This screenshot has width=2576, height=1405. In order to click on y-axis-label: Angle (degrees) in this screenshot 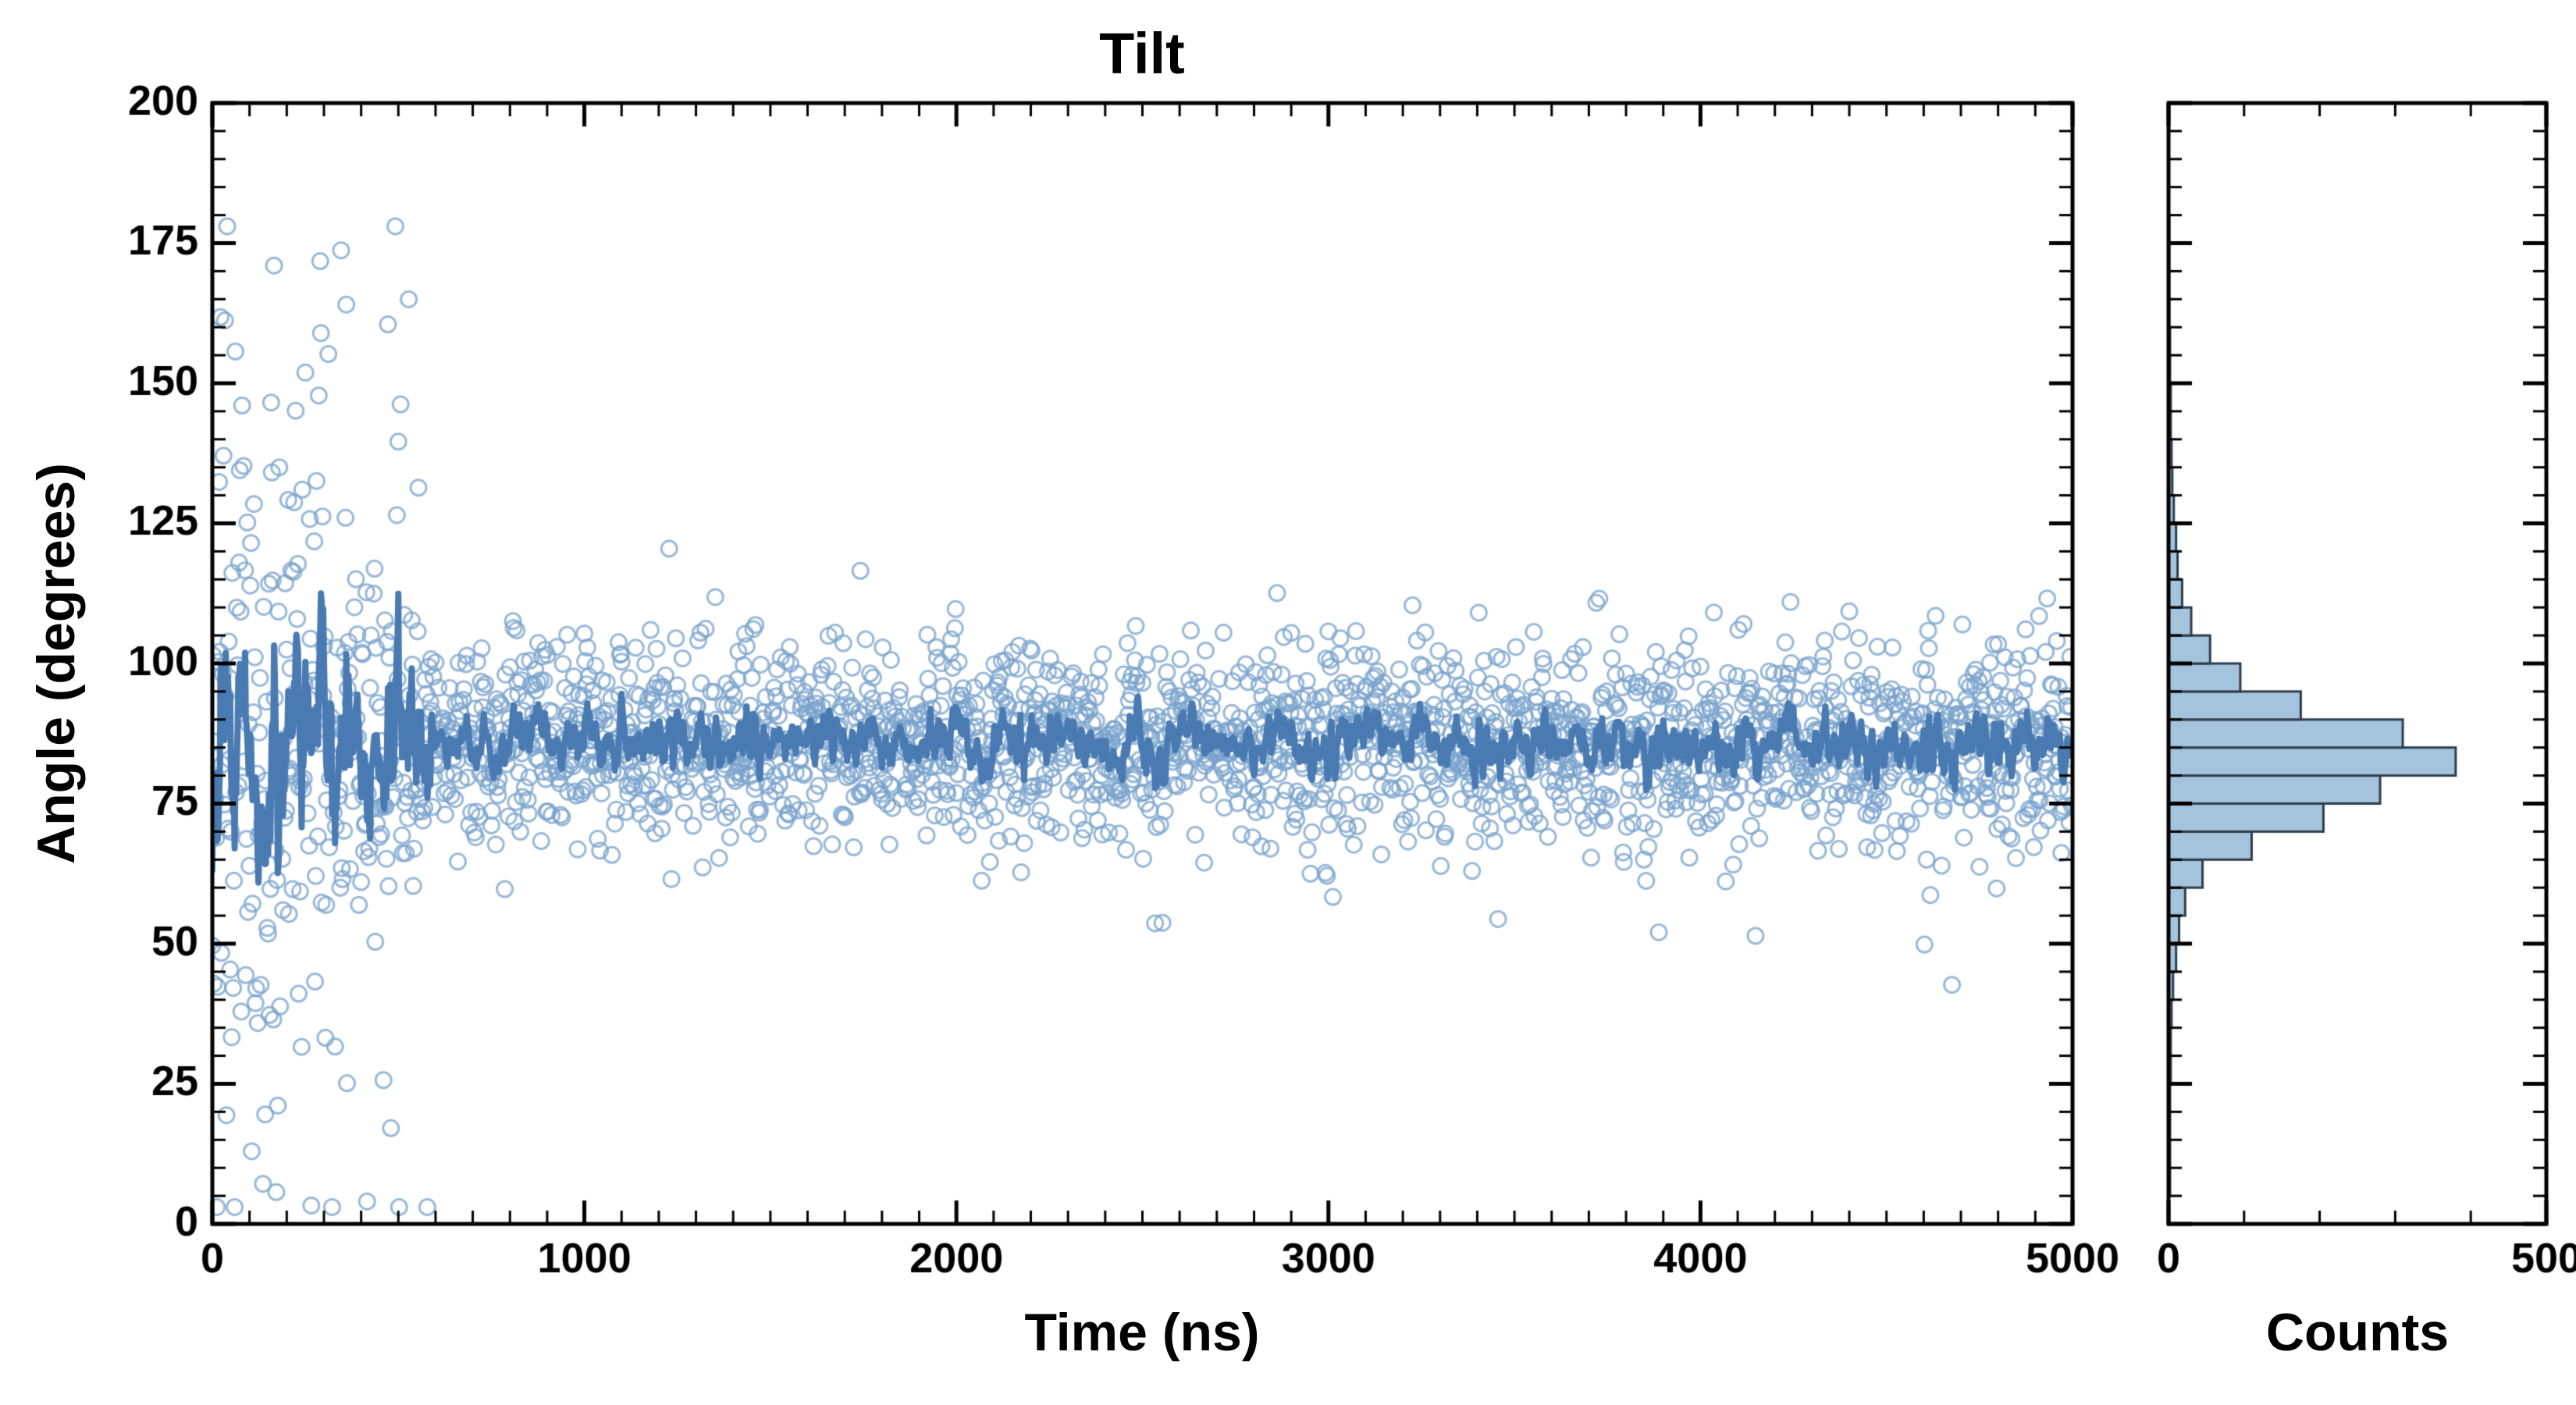, I will do `click(56, 663)`.